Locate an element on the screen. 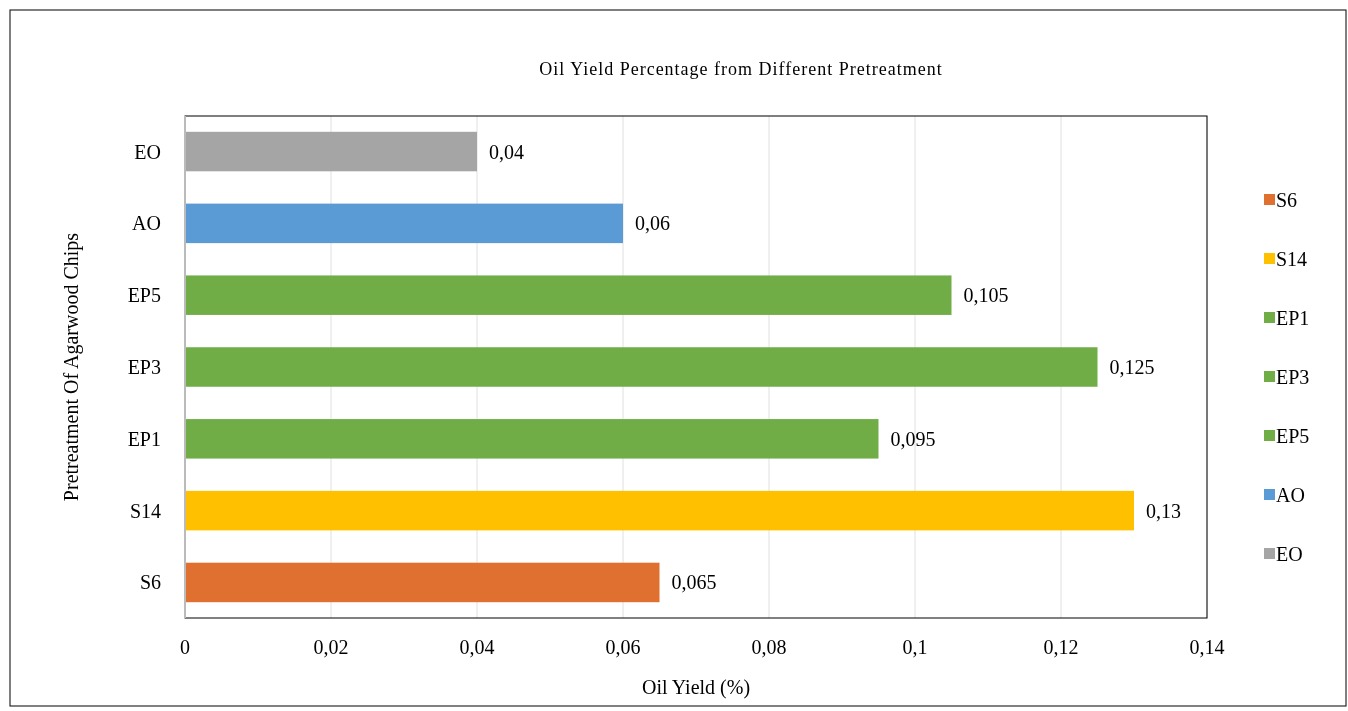 The height and width of the screenshot is (711, 1348). legend-label: EP5 is located at coordinates (1293, 436).